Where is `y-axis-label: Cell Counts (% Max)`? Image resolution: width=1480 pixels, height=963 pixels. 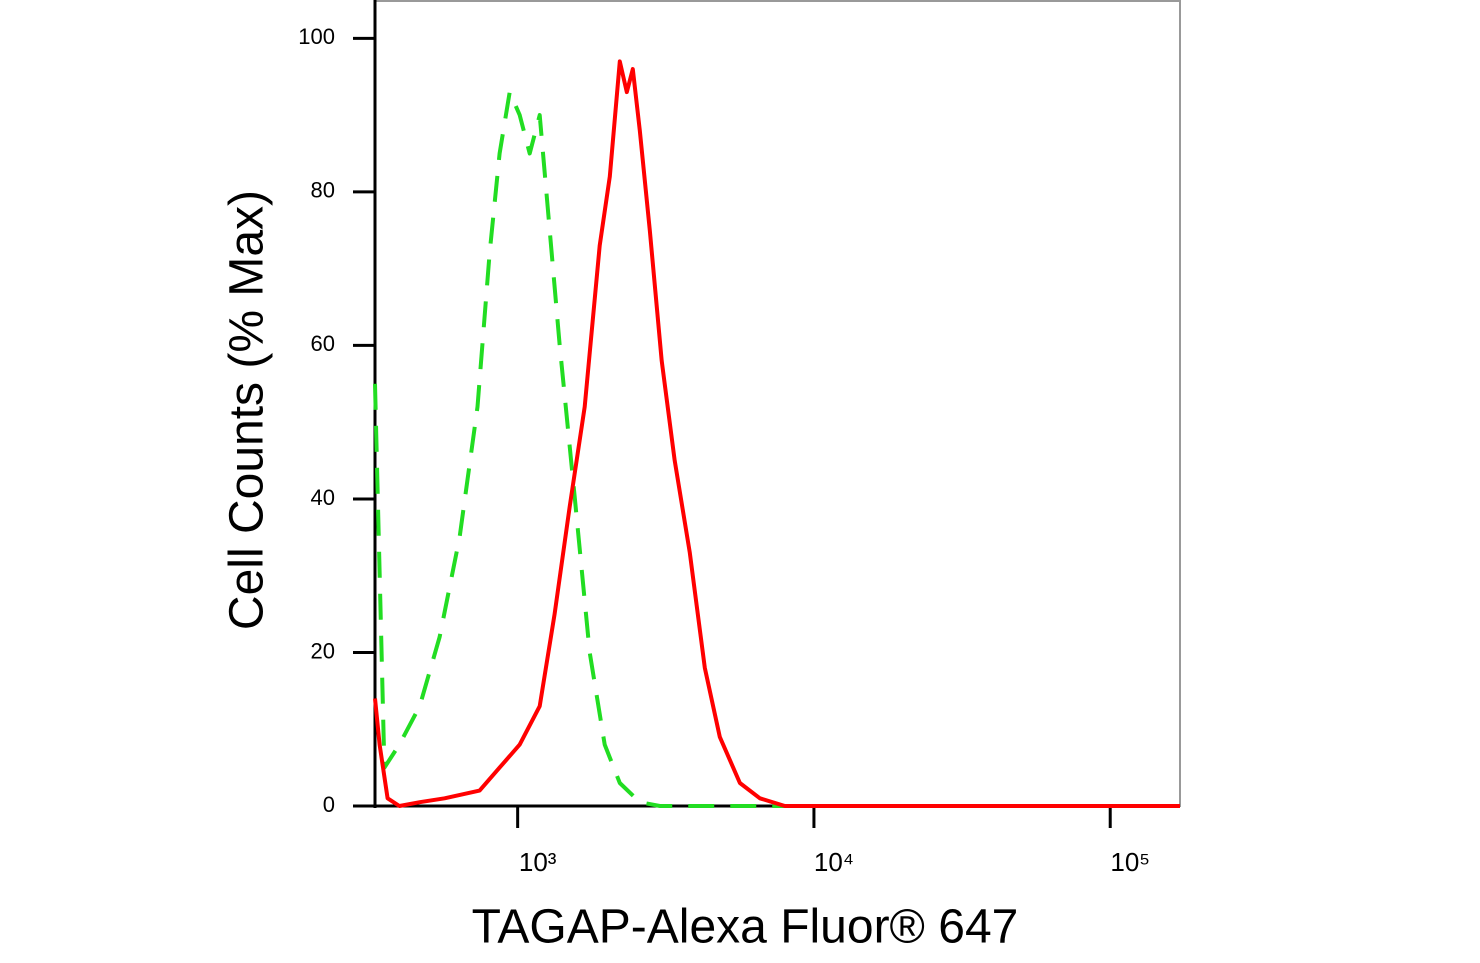
y-axis-label: Cell Counts (% Max) is located at coordinates (247, 410).